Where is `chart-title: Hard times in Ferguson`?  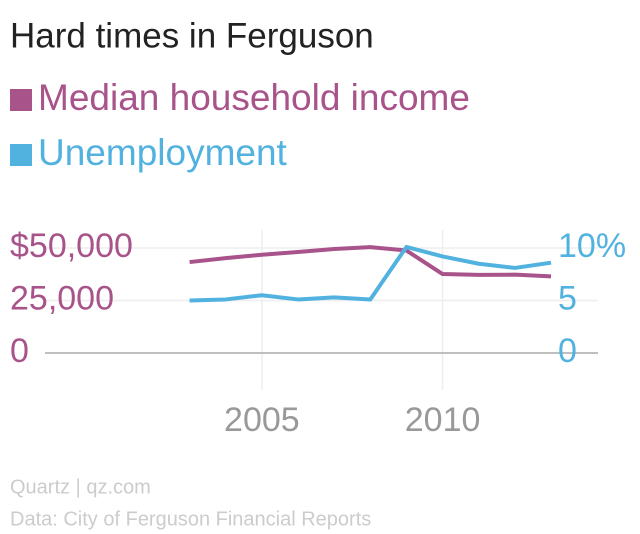 chart-title: Hard times in Ferguson is located at coordinates (192, 35).